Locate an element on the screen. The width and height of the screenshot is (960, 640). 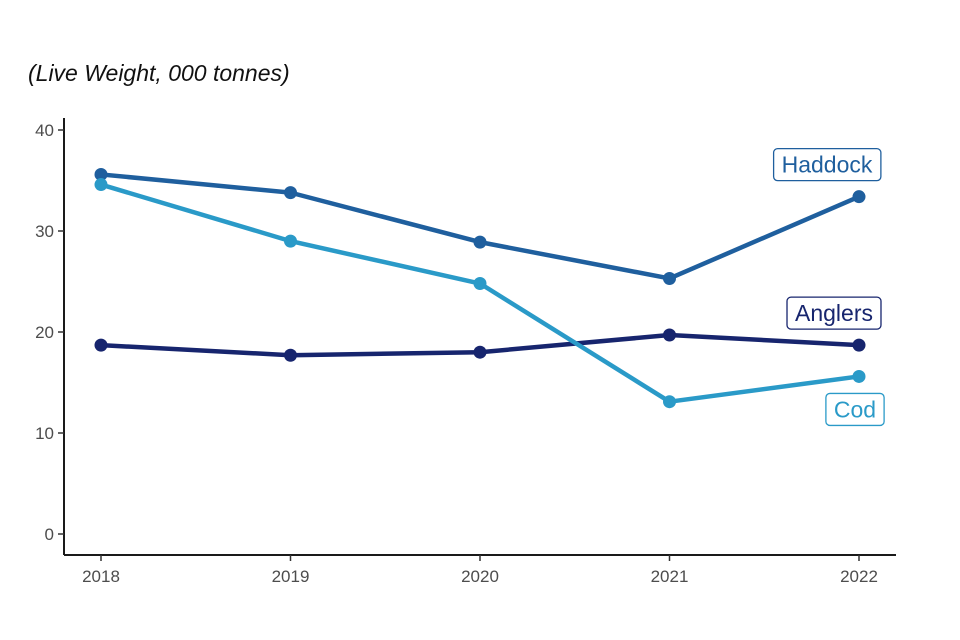
series-label-haddock: Haddock is located at coordinates (827, 165).